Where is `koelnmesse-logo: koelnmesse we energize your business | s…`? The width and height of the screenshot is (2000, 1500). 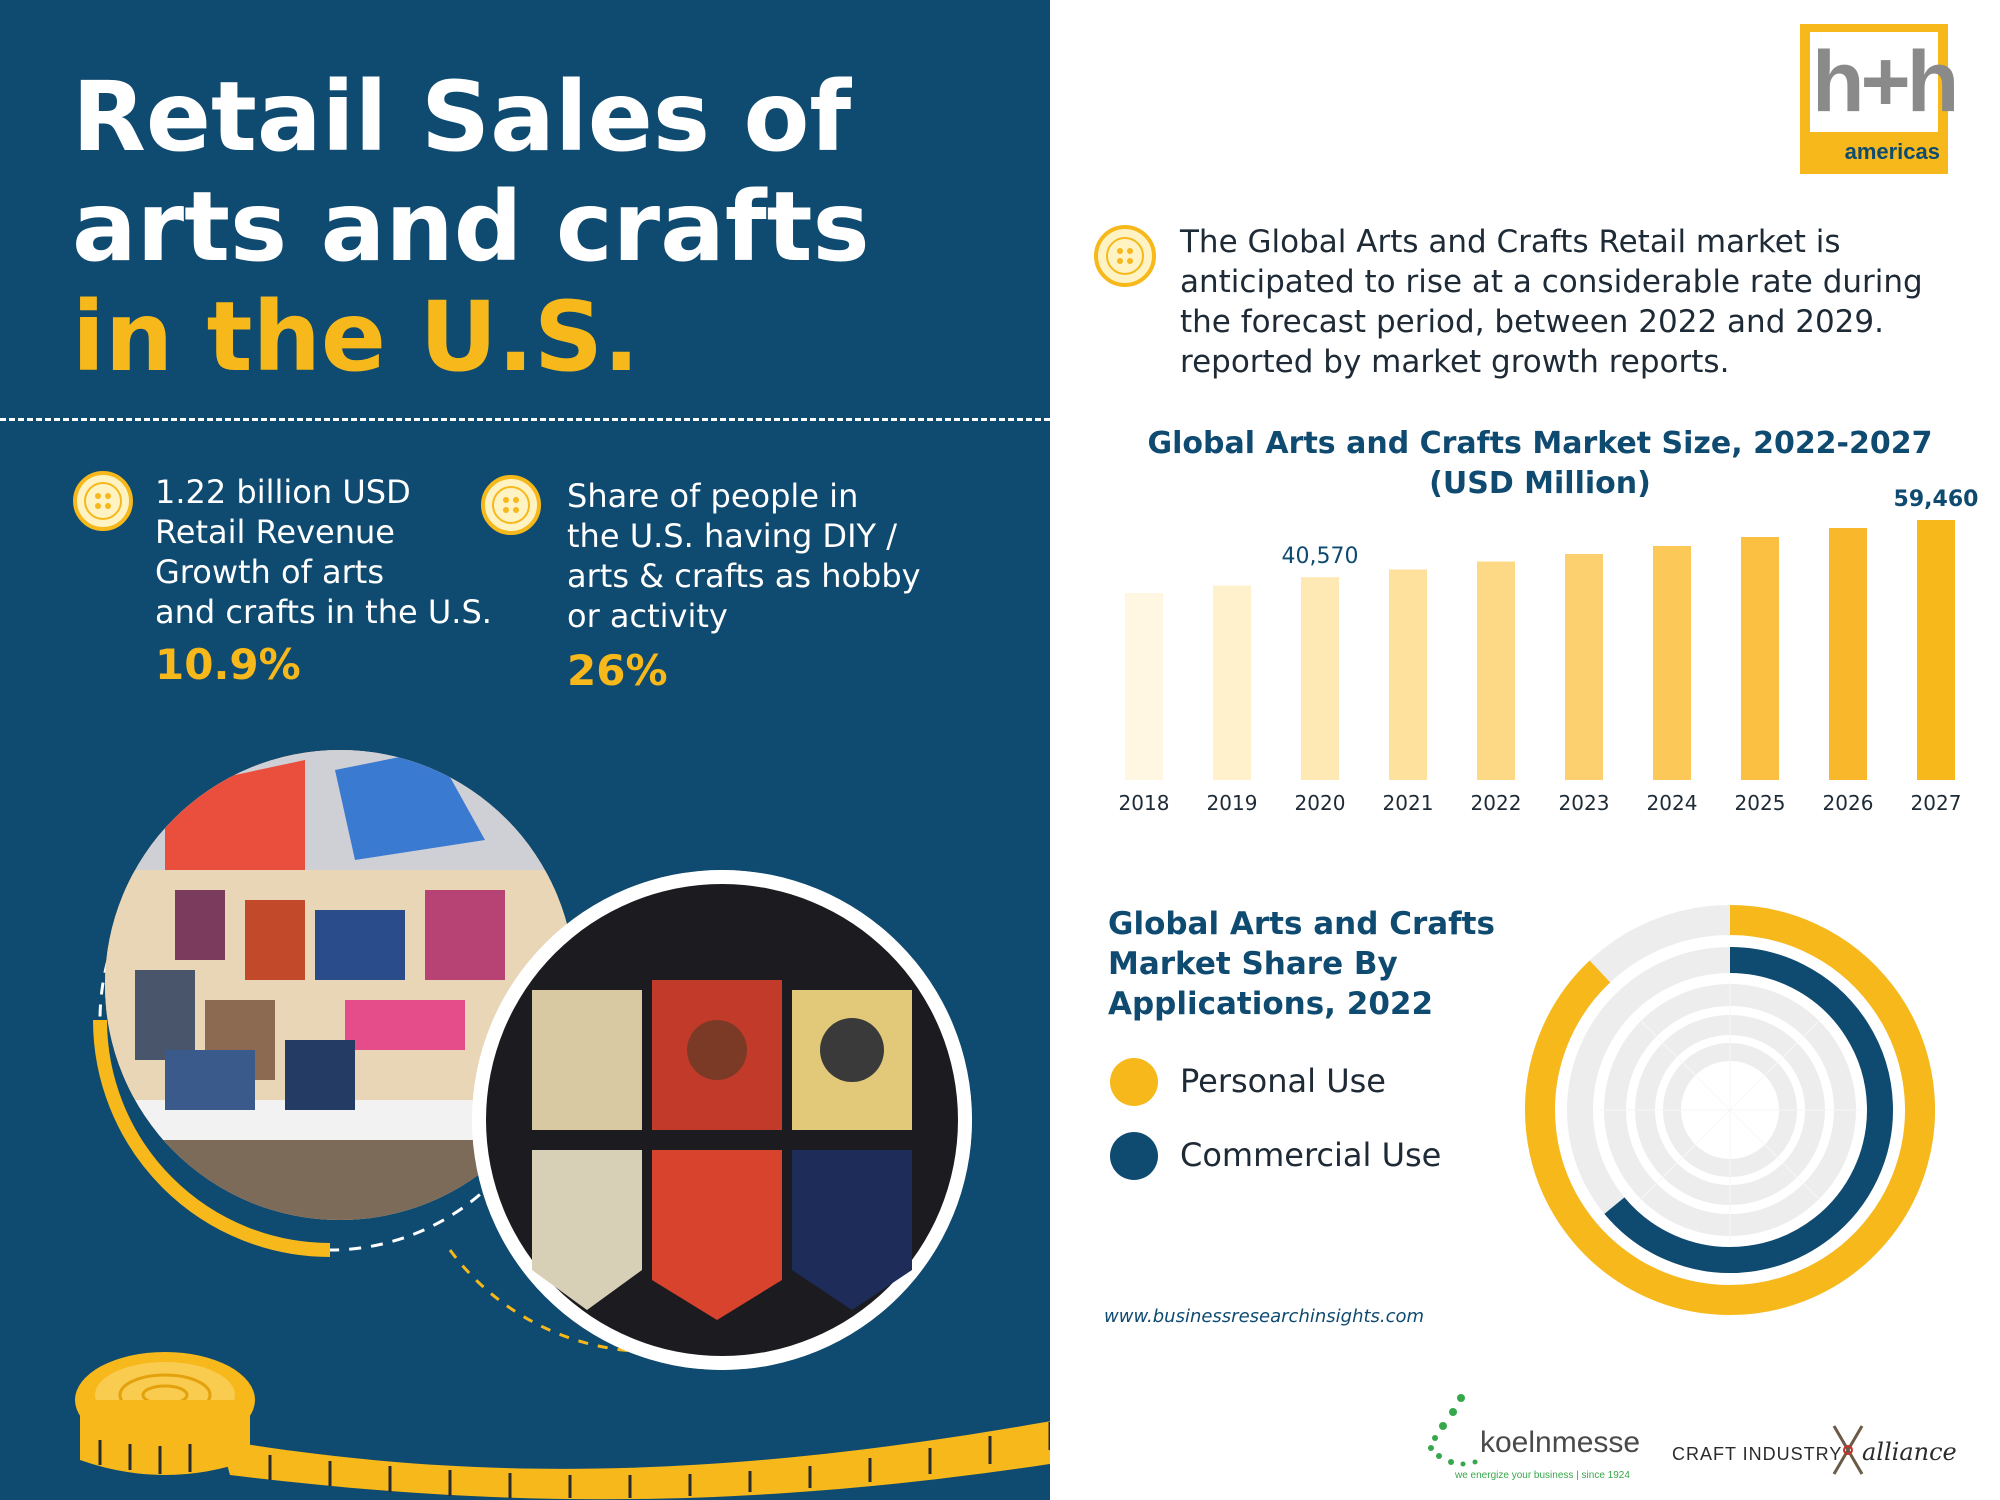
koelnmesse-logo: koelnmesse we energize your business | s… is located at coordinates (1540, 1440).